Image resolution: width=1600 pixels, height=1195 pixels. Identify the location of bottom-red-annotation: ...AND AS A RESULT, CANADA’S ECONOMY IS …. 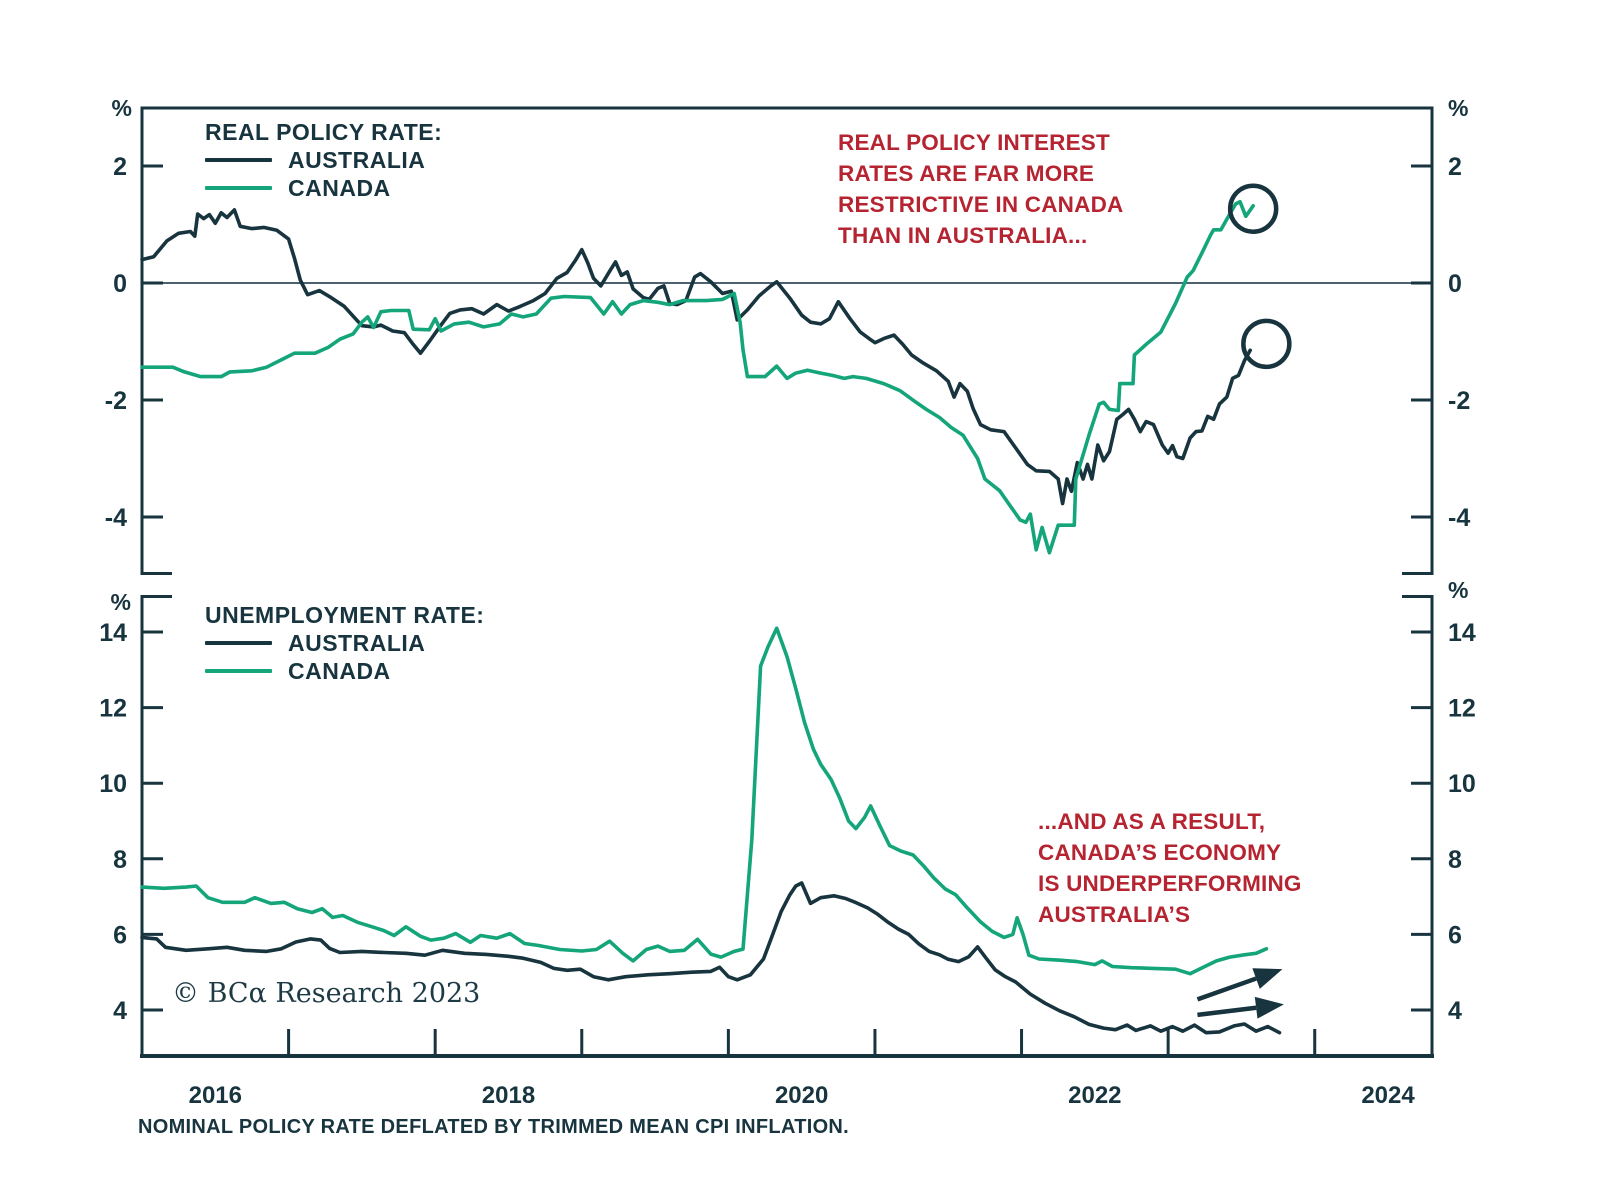
(1170, 868).